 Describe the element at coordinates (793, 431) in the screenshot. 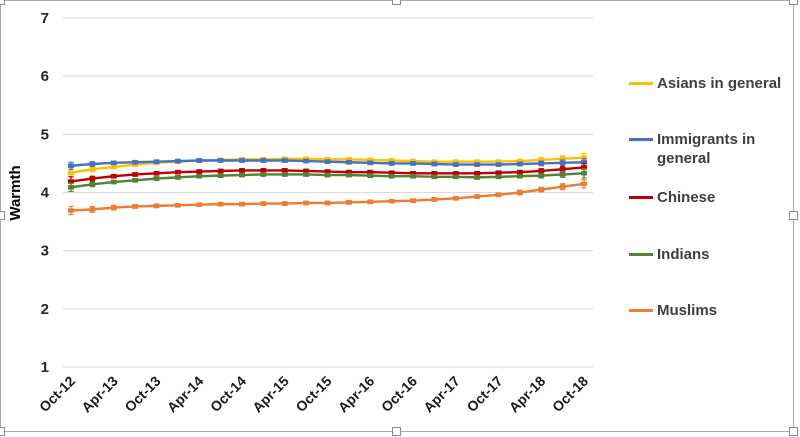

I see `selection-handle-bottom-right` at that location.